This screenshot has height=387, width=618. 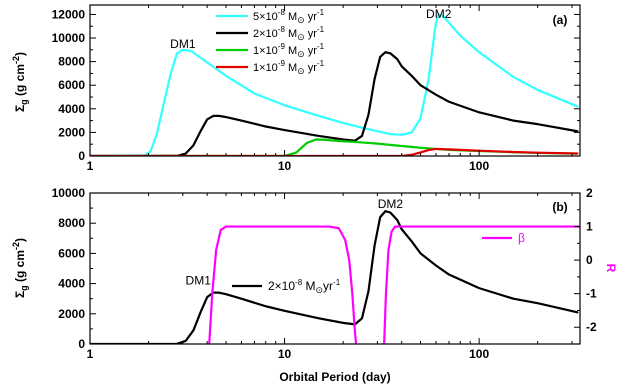 What do you see at coordinates (521, 238) in the screenshot?
I see `legend-b-label-1: β` at bounding box center [521, 238].